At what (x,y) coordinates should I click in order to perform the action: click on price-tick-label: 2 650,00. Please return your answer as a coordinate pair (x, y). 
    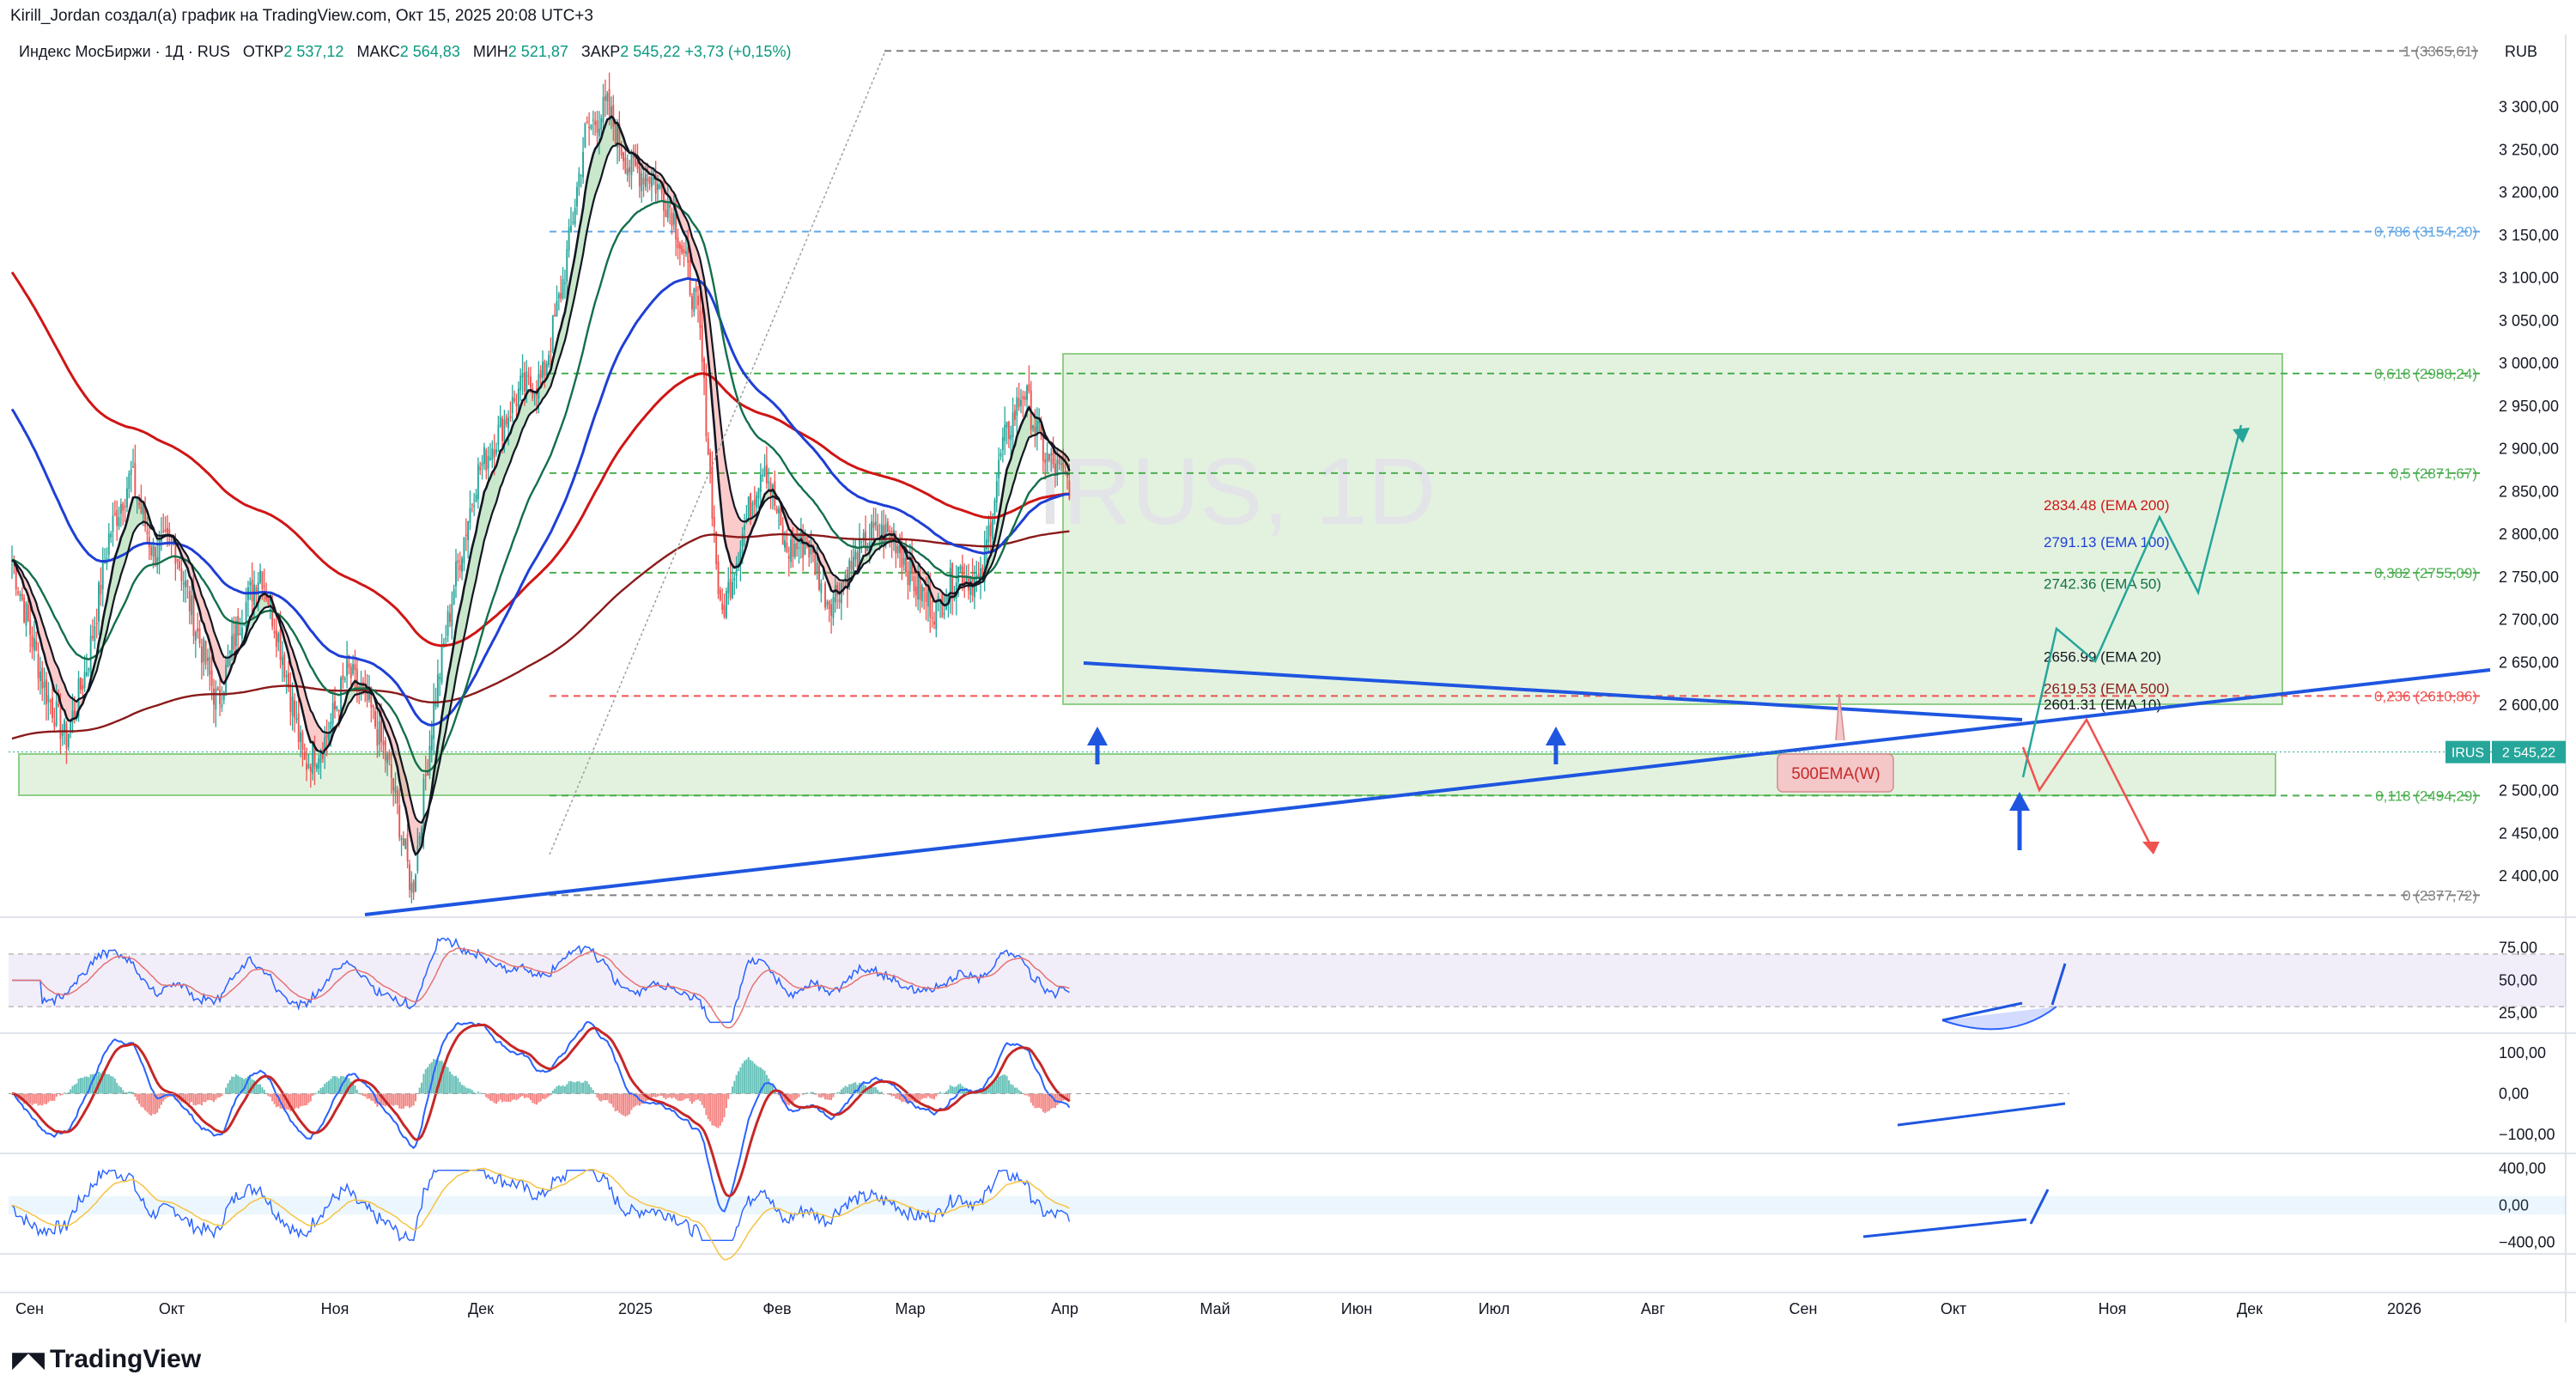
    Looking at the image, I should click on (2529, 663).